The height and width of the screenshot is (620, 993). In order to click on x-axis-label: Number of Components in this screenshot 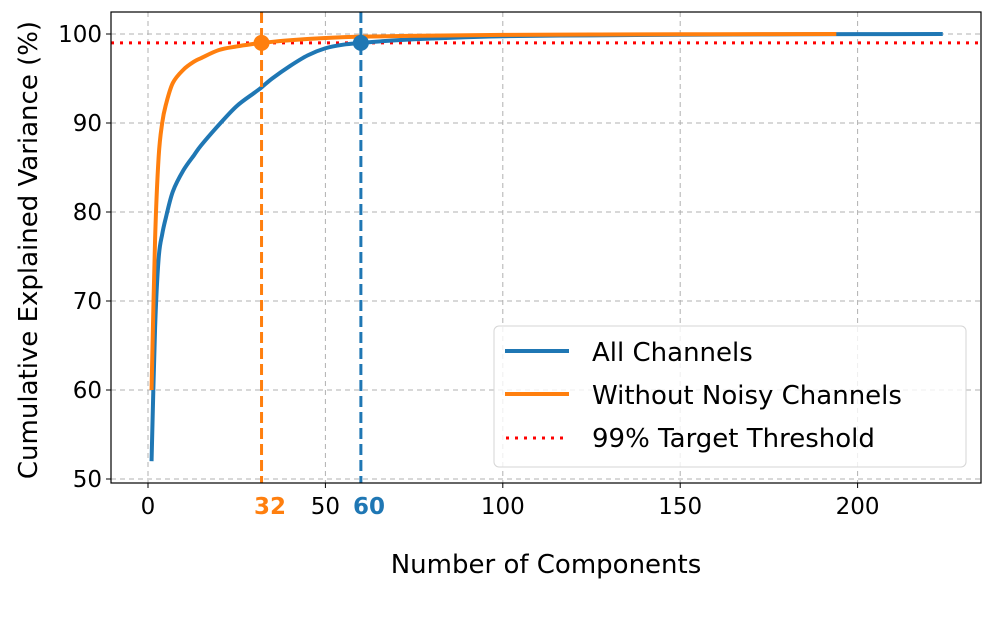, I will do `click(546, 565)`.